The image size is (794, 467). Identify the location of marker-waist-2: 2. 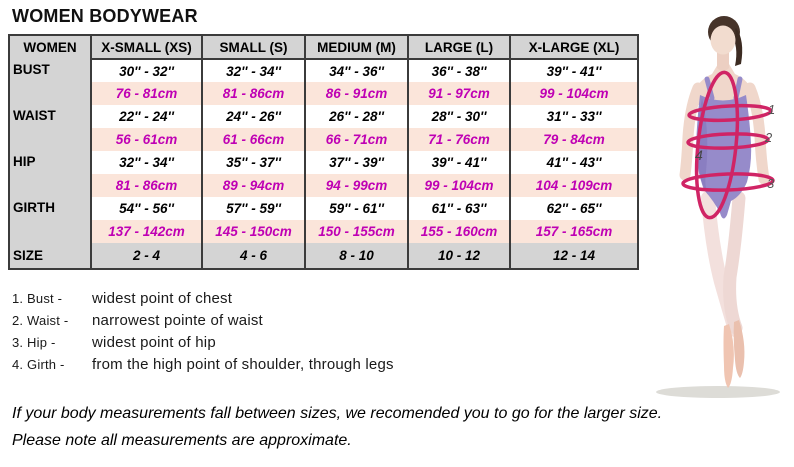
(768, 137).